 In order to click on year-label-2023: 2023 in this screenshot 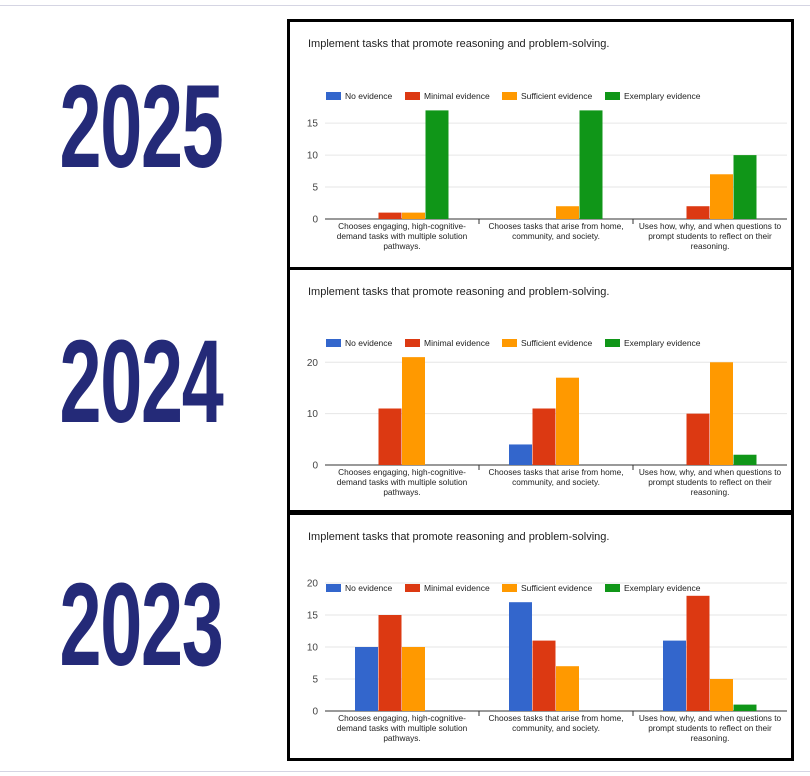, I will do `click(141, 625)`.